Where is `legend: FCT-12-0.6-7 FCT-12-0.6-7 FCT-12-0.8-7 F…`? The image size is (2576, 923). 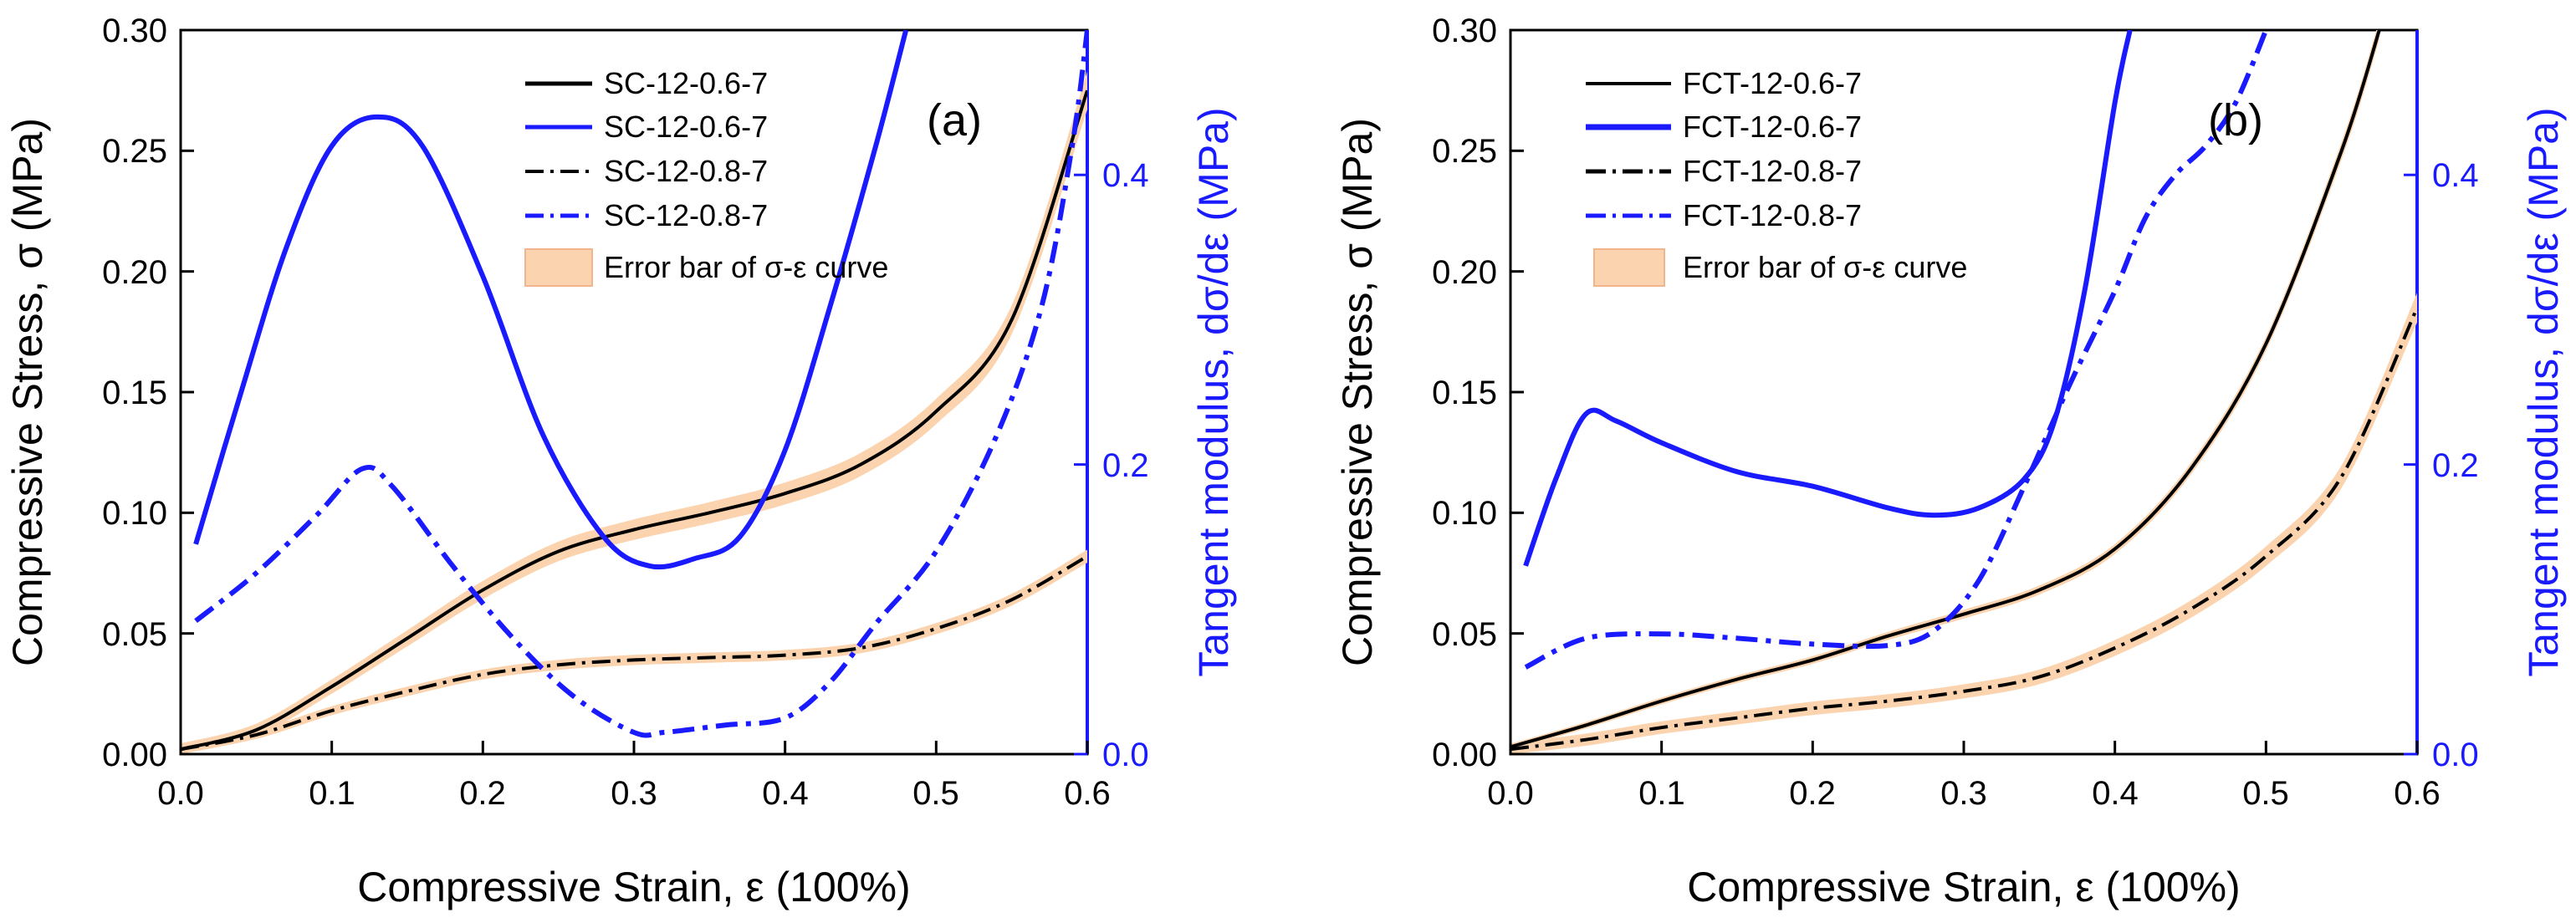 legend: FCT-12-0.6-7 FCT-12-0.6-7 FCT-12-0.8-7 F… is located at coordinates (1776, 176).